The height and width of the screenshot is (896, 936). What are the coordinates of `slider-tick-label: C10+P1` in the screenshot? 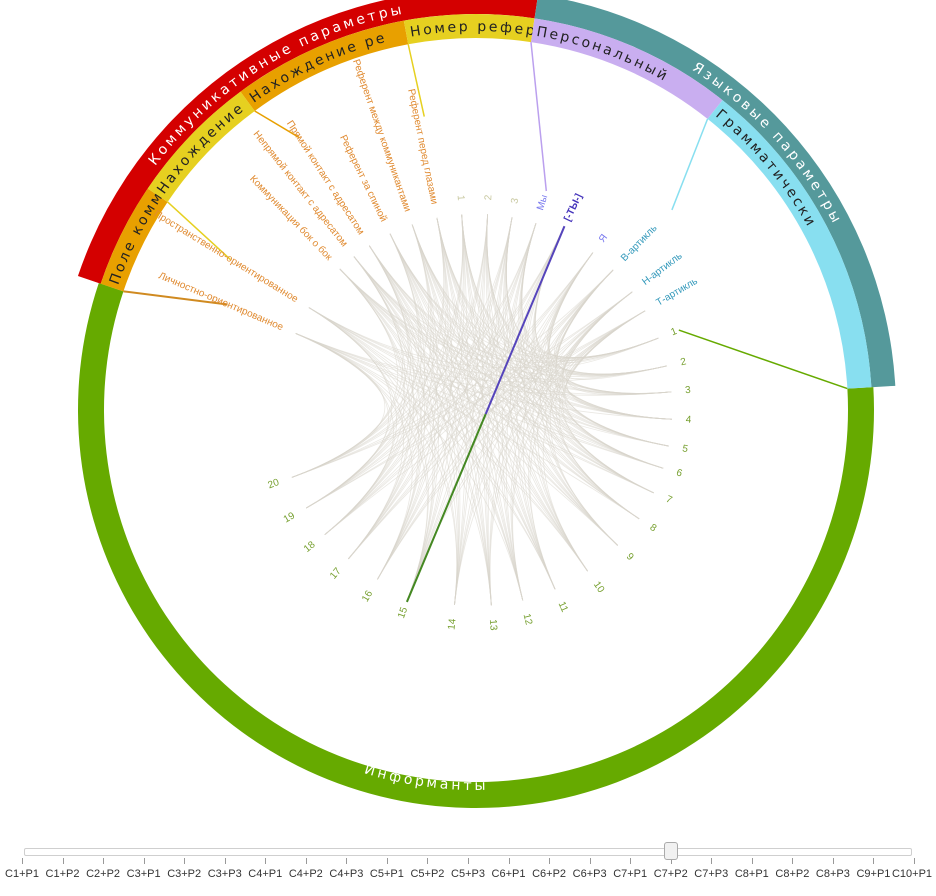 It's located at (912, 874).